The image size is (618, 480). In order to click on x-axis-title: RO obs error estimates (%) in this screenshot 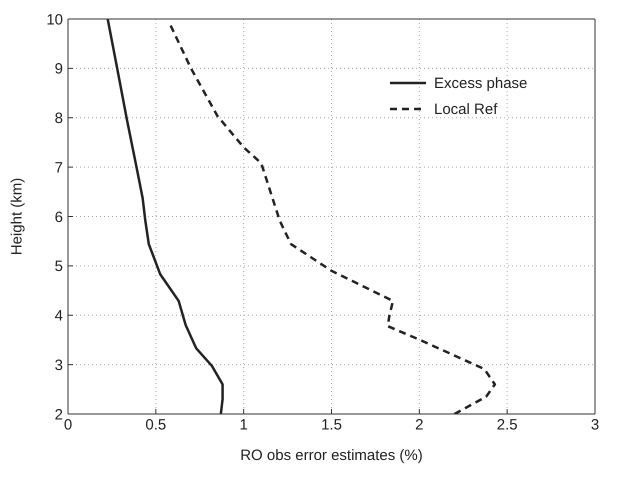, I will do `click(331, 455)`.